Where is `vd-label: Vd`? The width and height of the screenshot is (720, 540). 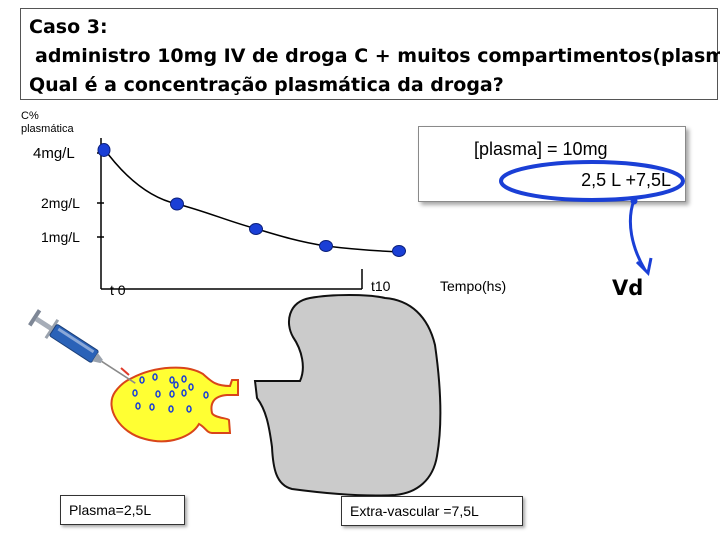 vd-label: Vd is located at coordinates (628, 288).